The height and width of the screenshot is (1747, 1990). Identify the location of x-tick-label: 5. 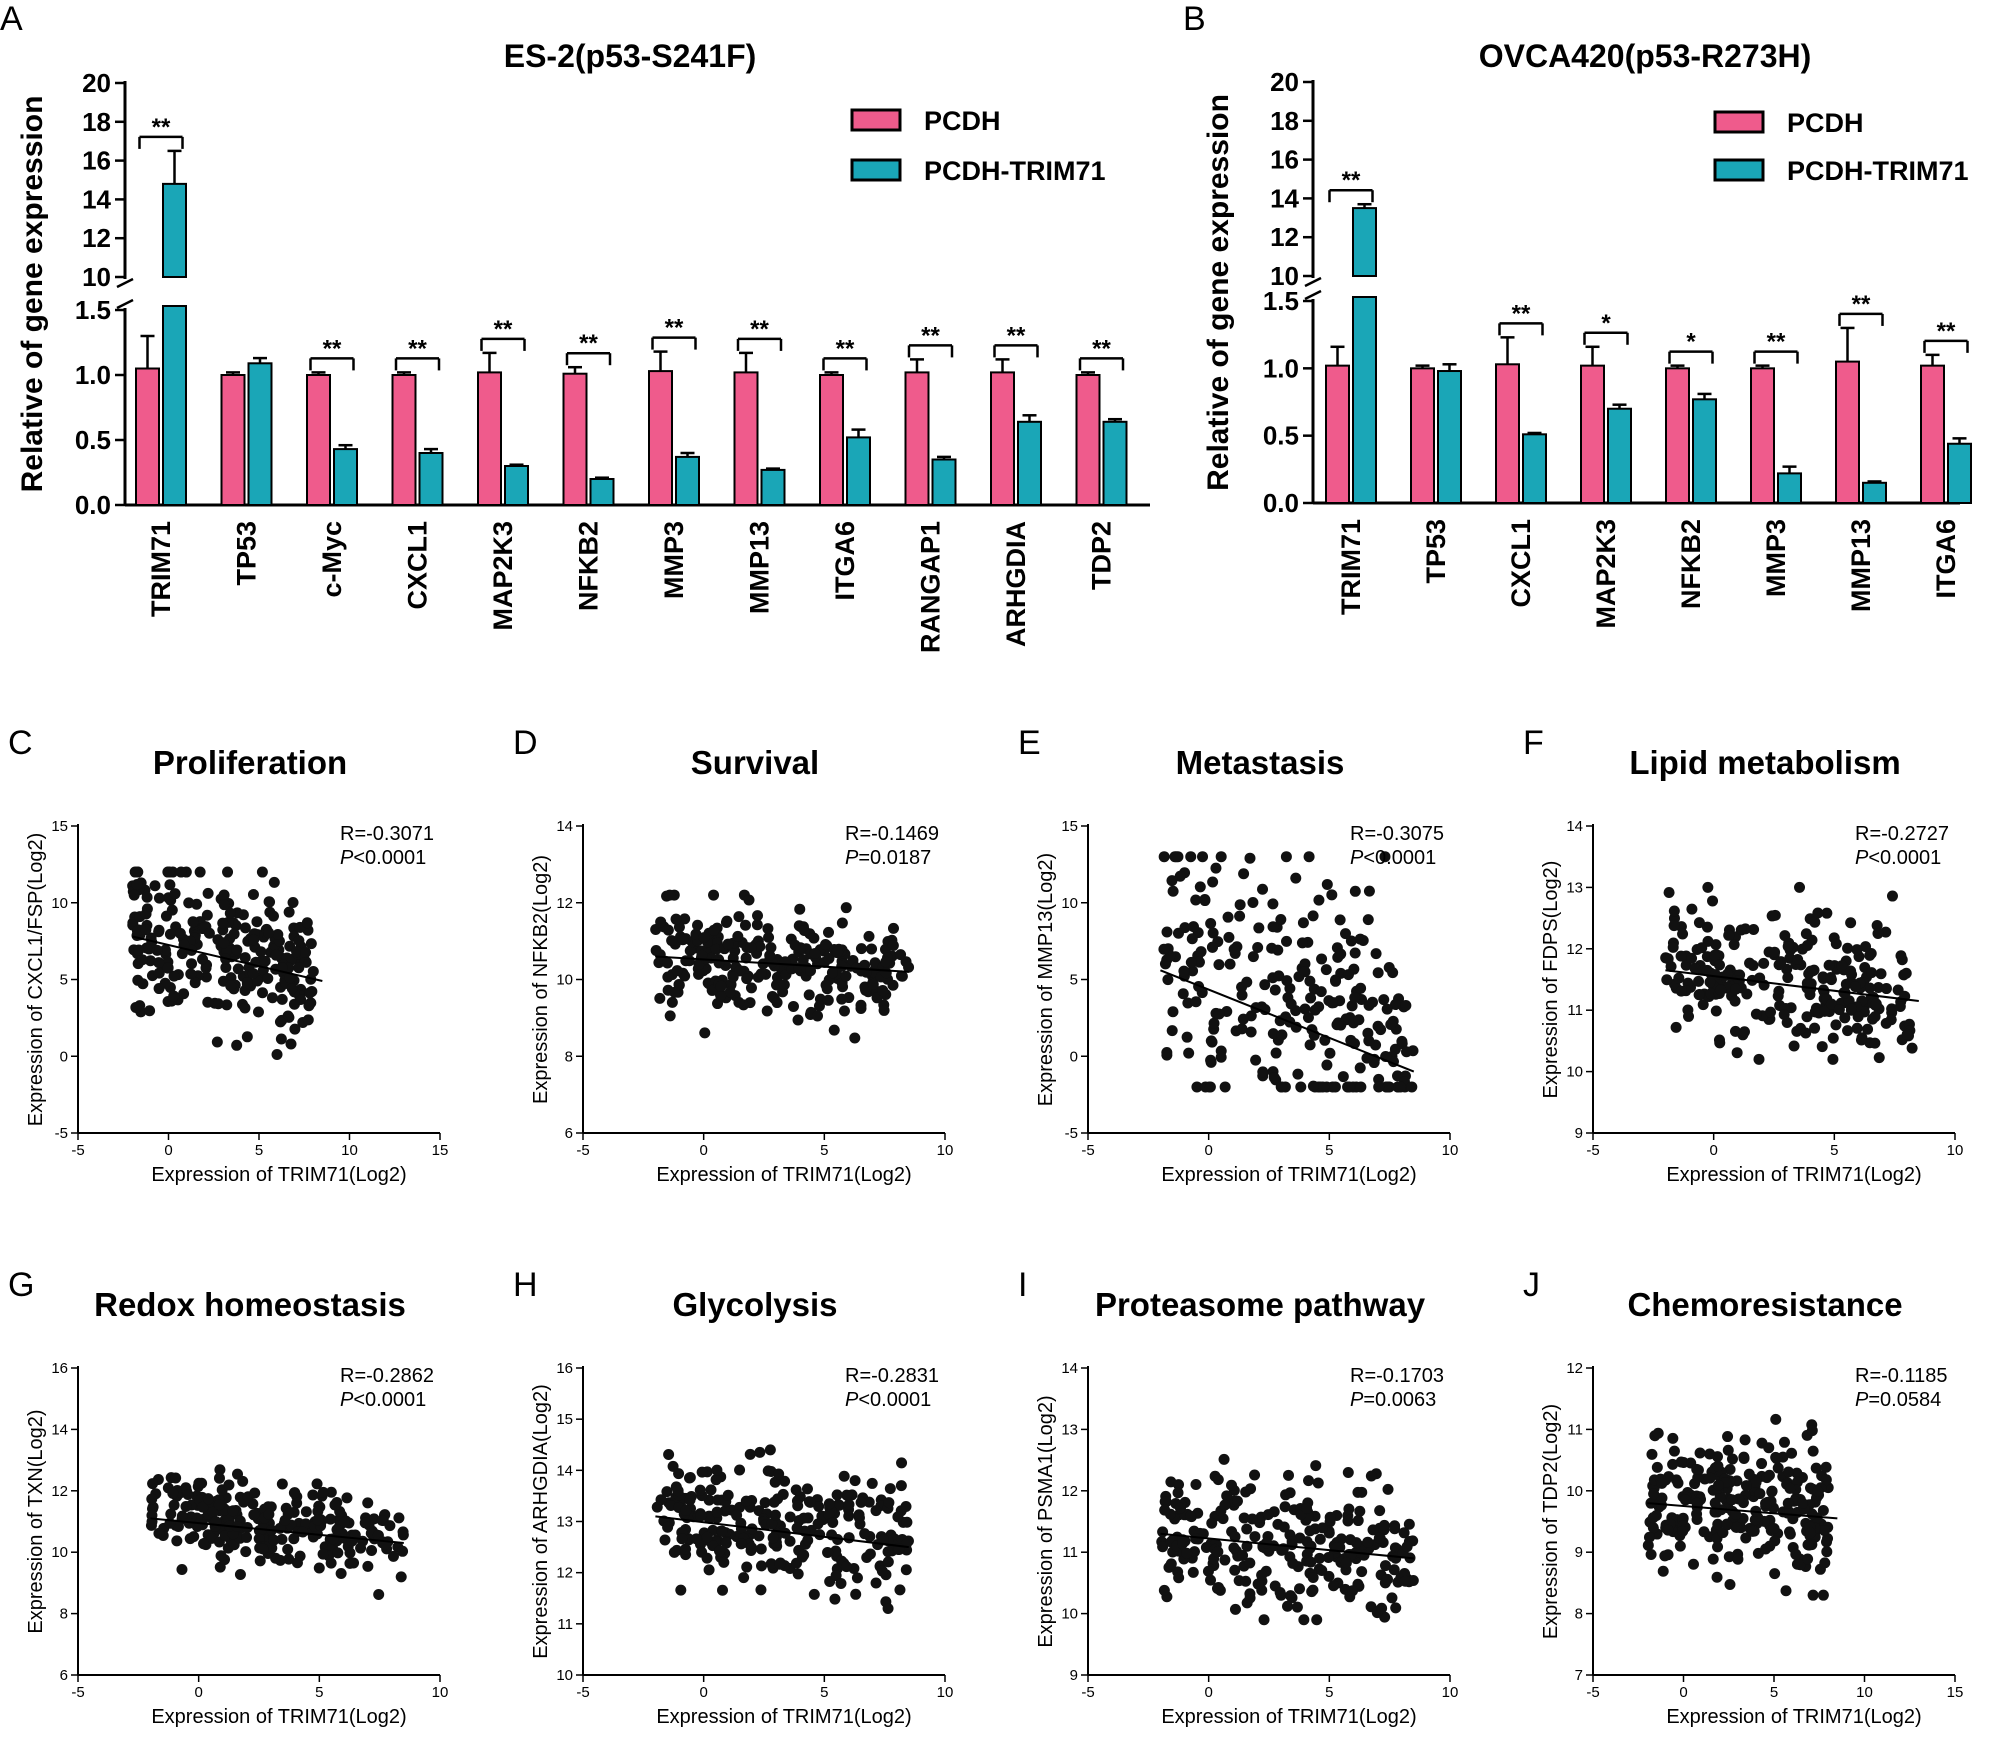
(1834, 1150).